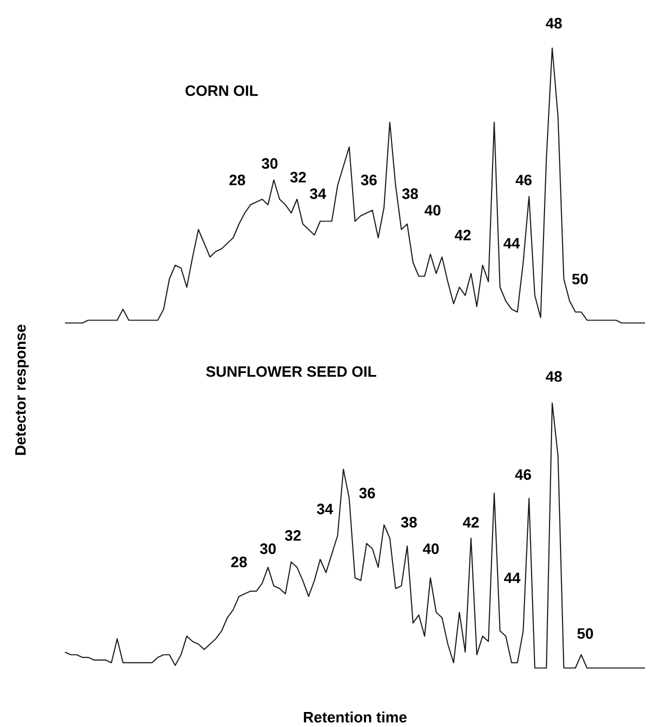 The image size is (650, 727). I want to click on text: CORN OIL, so click(222, 90).